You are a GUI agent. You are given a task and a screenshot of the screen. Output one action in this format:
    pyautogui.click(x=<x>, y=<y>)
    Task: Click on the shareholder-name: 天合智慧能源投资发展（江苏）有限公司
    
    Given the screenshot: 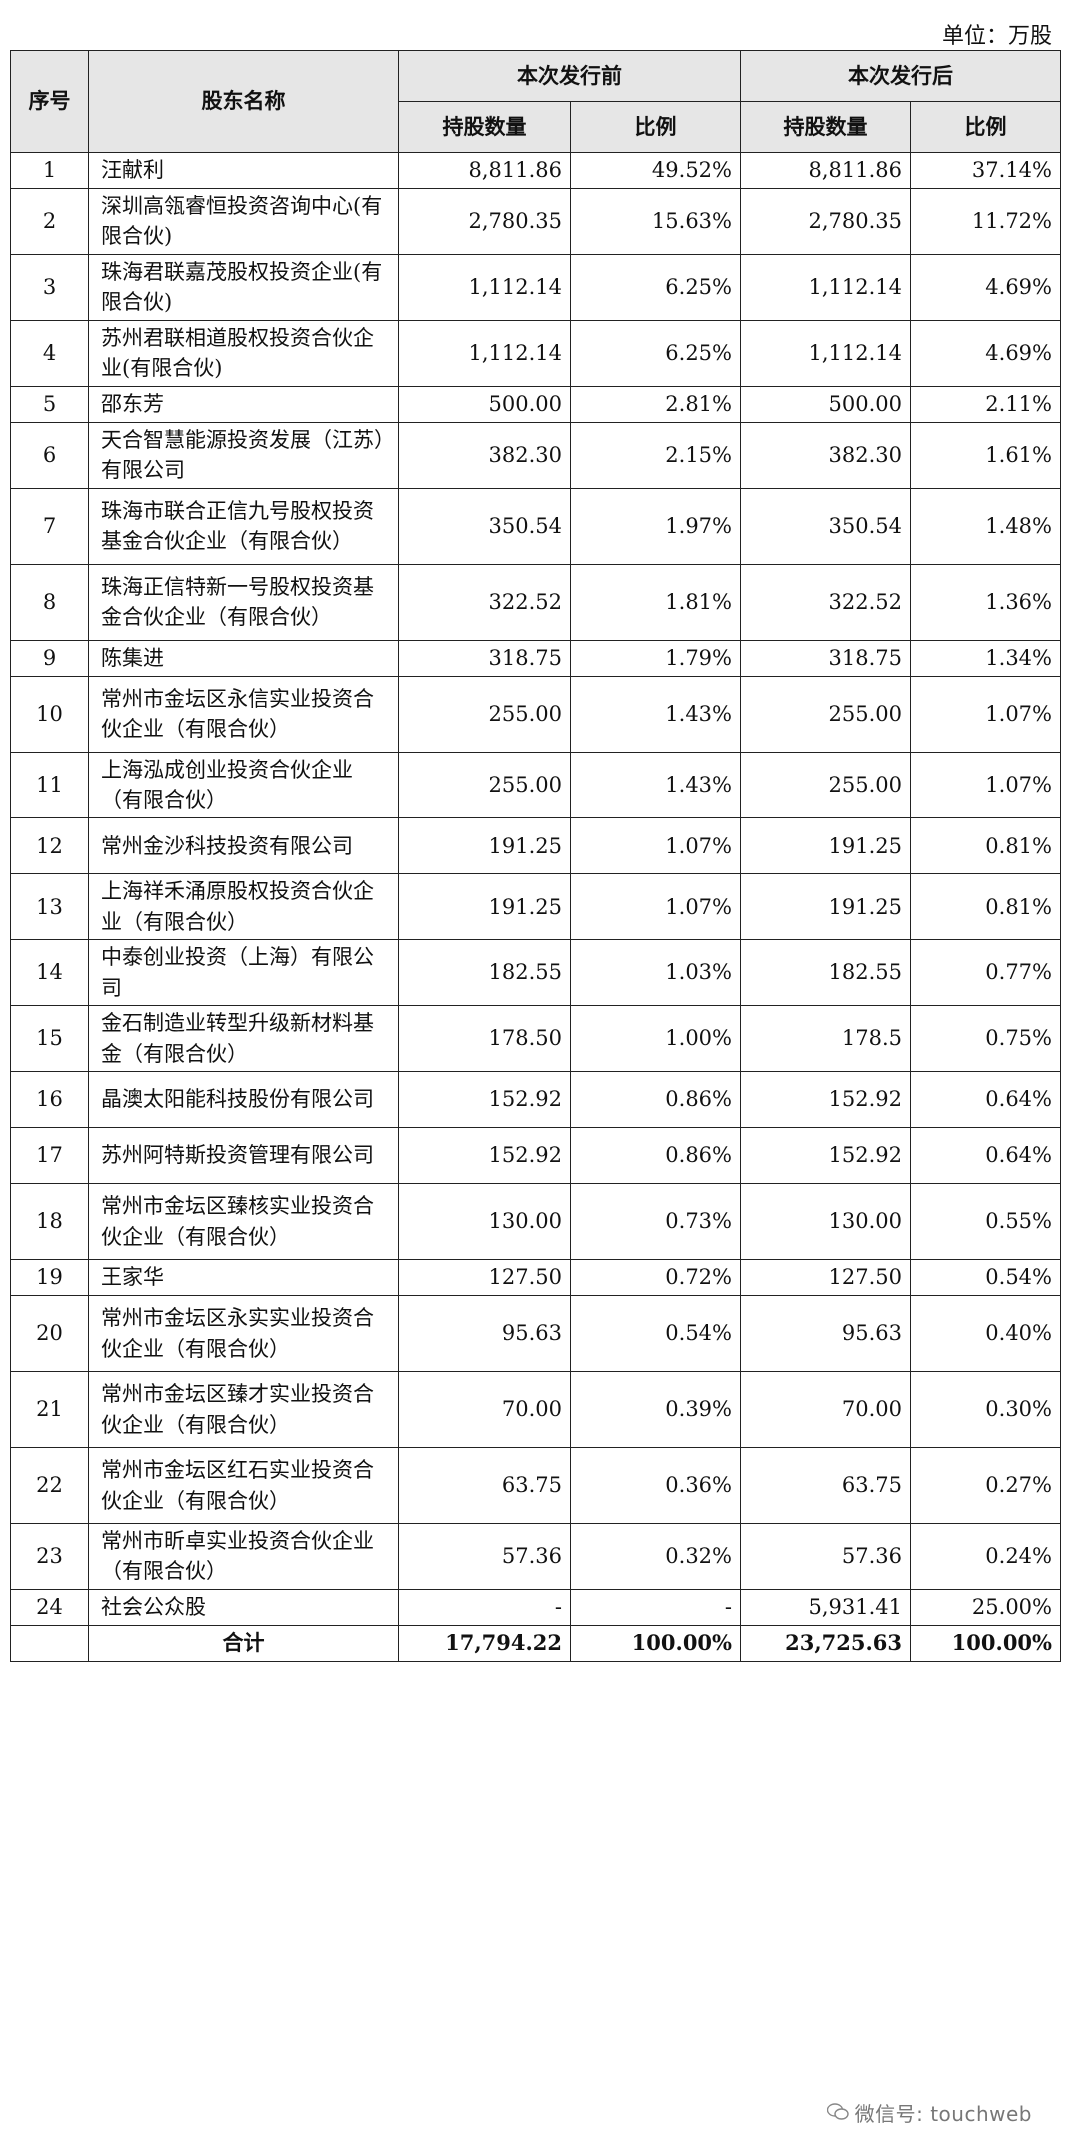 What is the action you would take?
    pyautogui.click(x=243, y=455)
    